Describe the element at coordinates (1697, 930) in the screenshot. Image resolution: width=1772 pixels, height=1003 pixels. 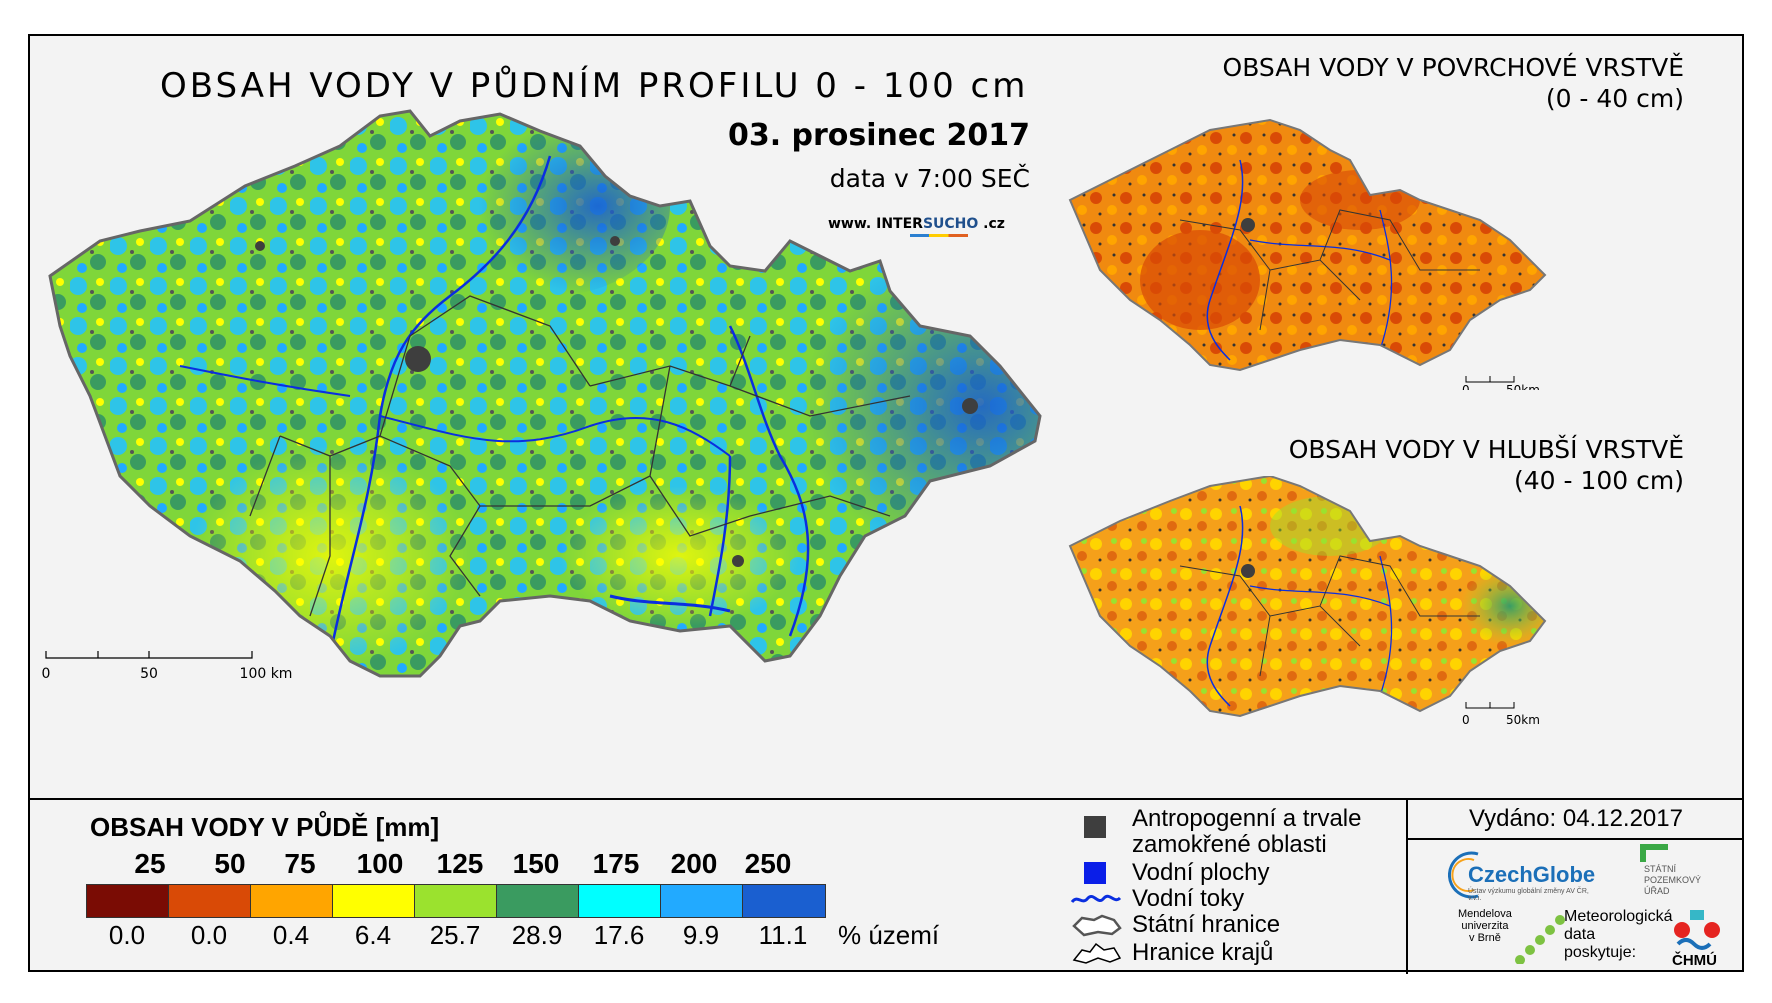
I see `chmu-emblem-icon` at that location.